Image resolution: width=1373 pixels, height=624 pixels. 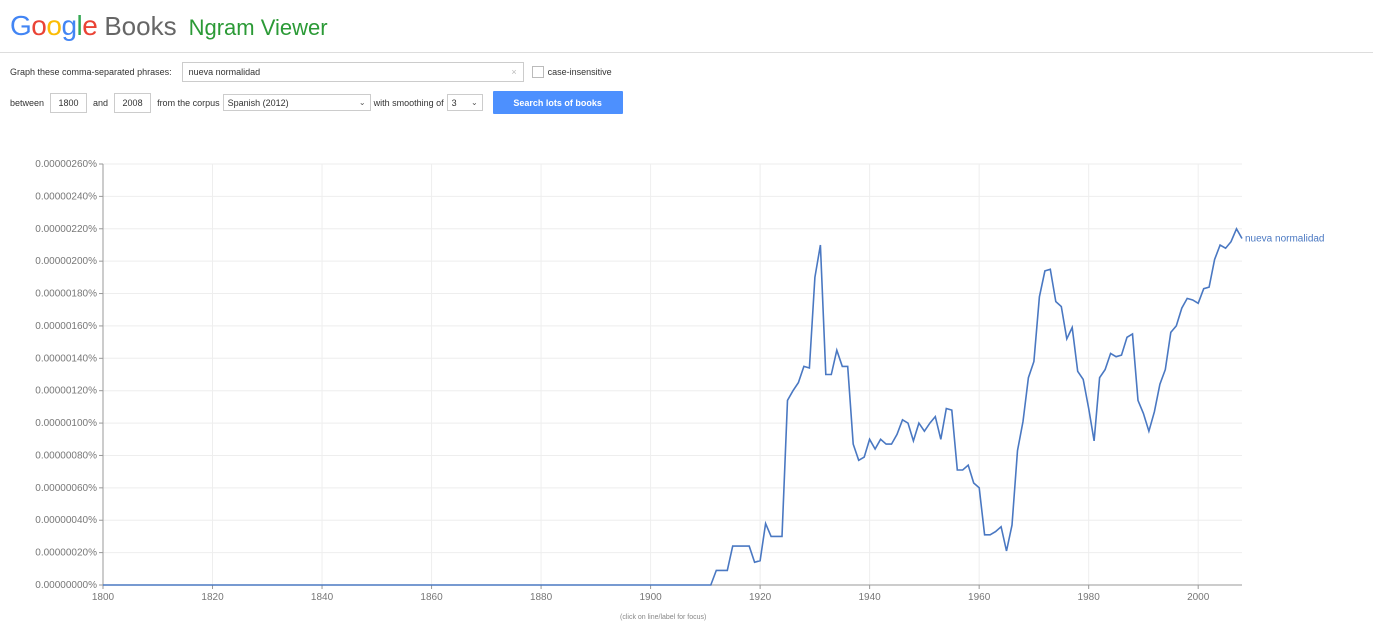 I want to click on x-tick-label: 1900, so click(x=650, y=597).